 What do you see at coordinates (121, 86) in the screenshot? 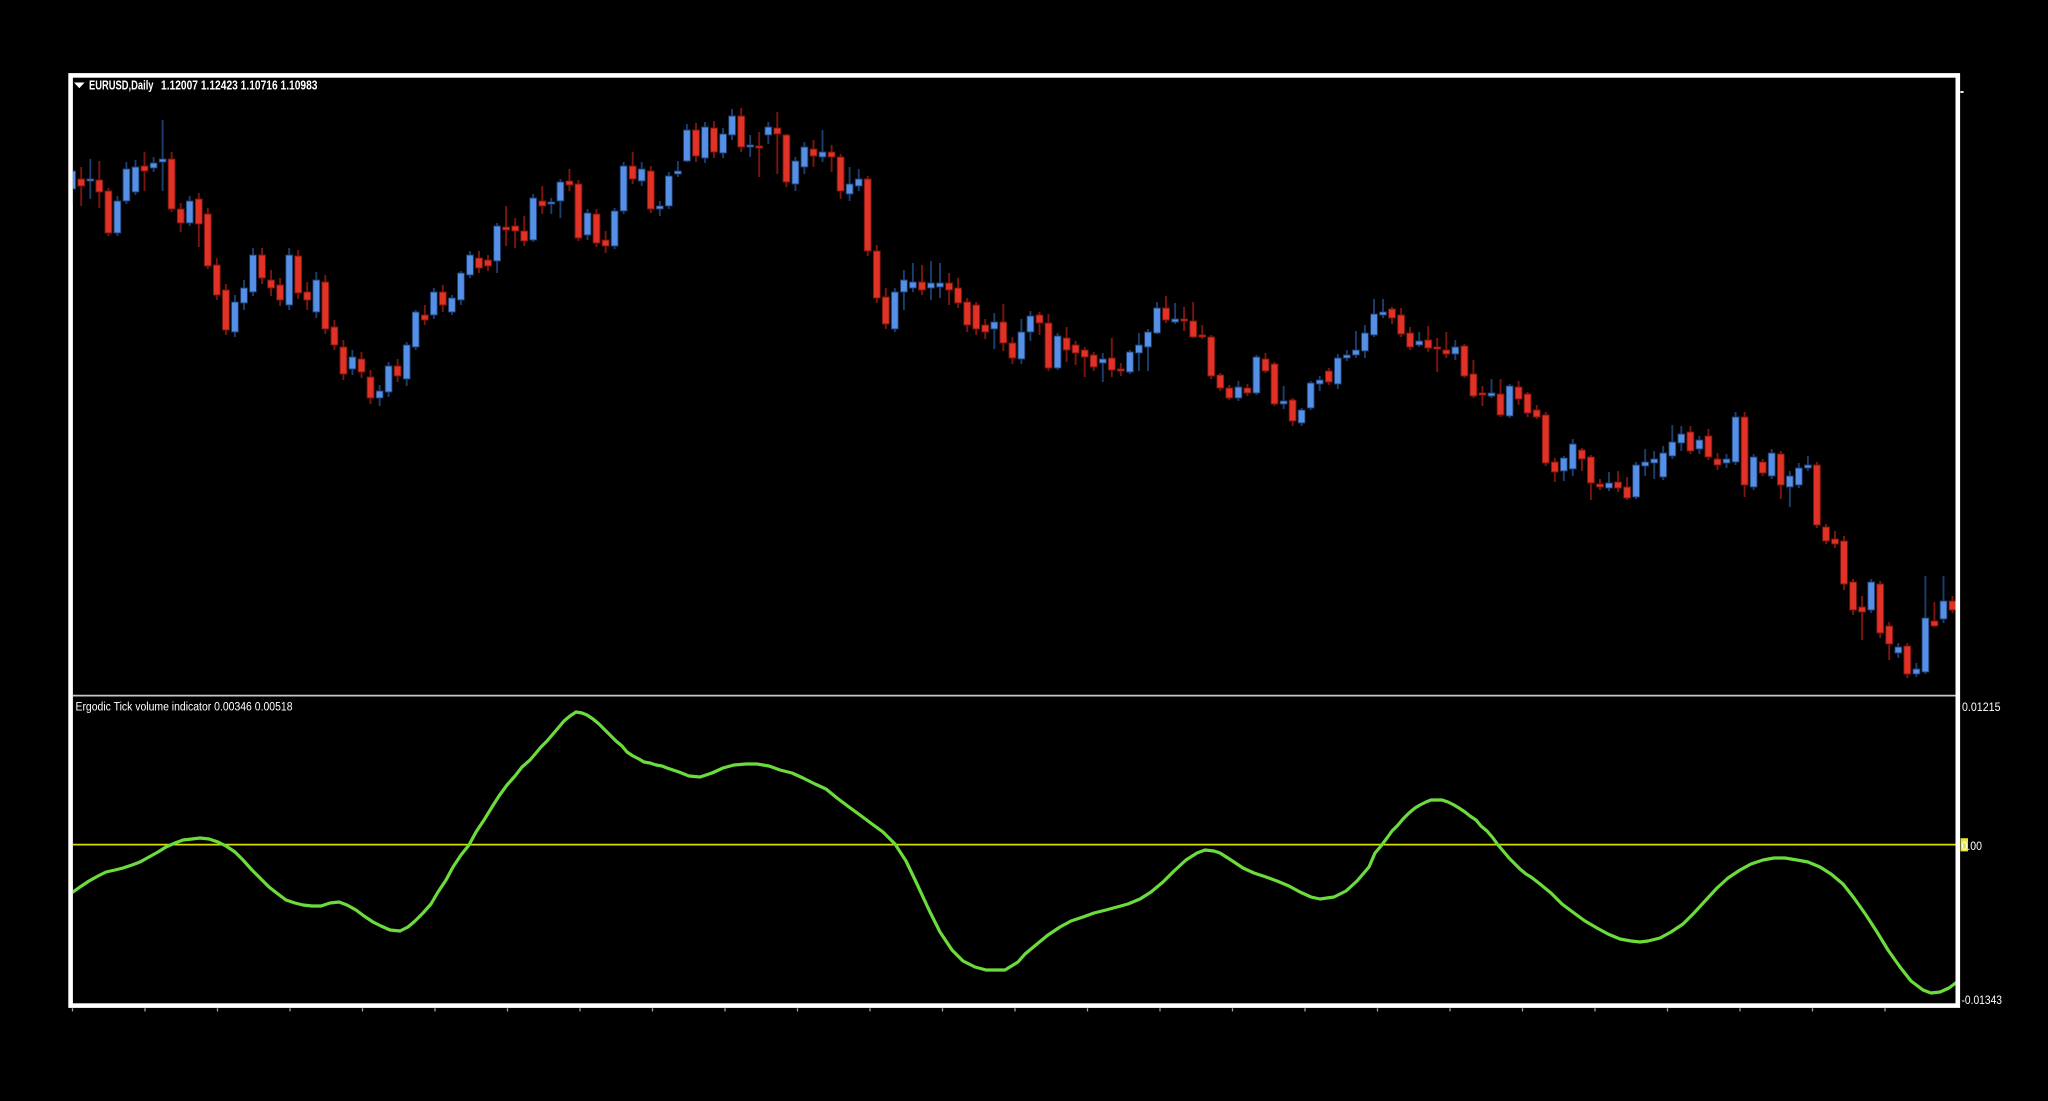
I see `svg-text: EURUSD,Daily` at bounding box center [121, 86].